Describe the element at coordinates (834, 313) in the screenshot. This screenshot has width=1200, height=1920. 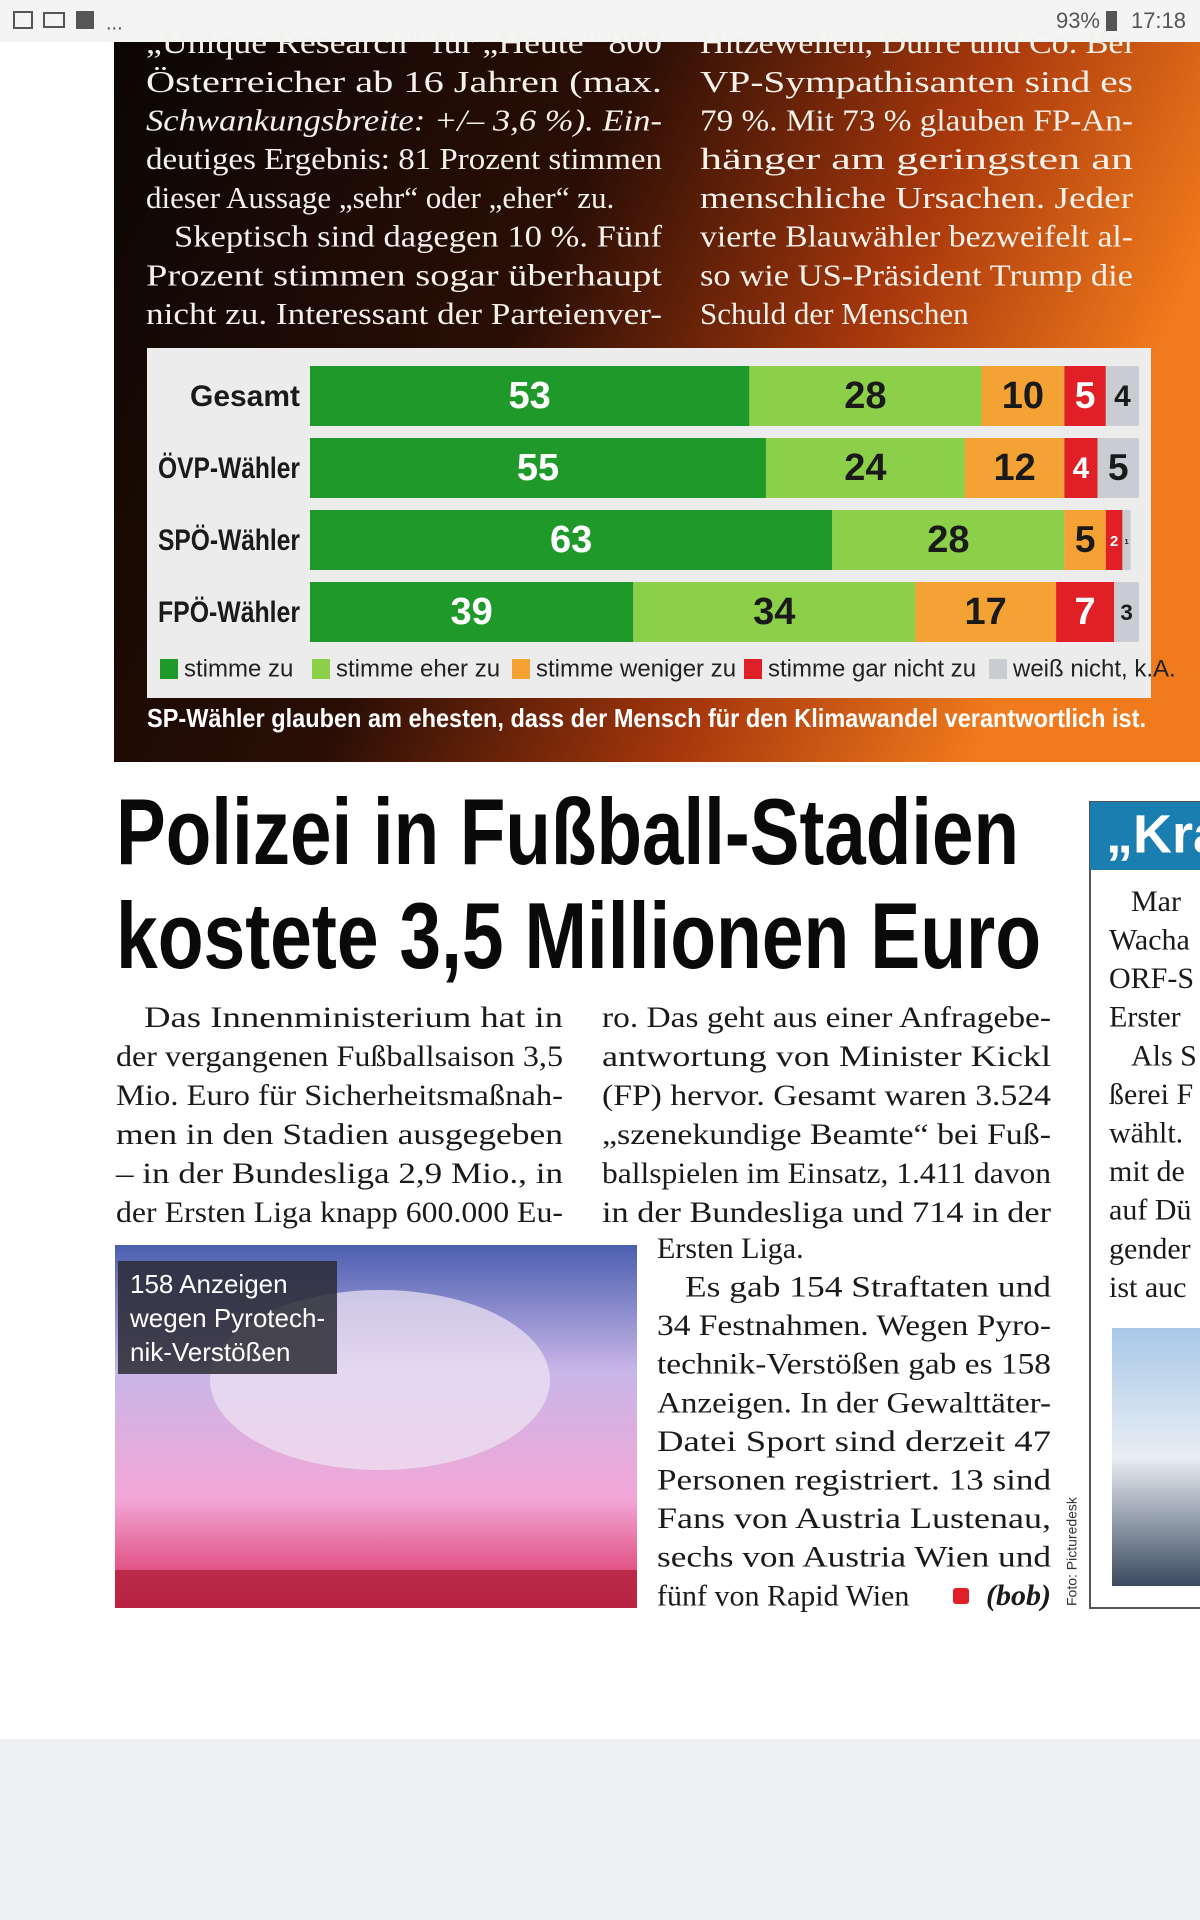
I see `article-line: Schuld der Menschen` at that location.